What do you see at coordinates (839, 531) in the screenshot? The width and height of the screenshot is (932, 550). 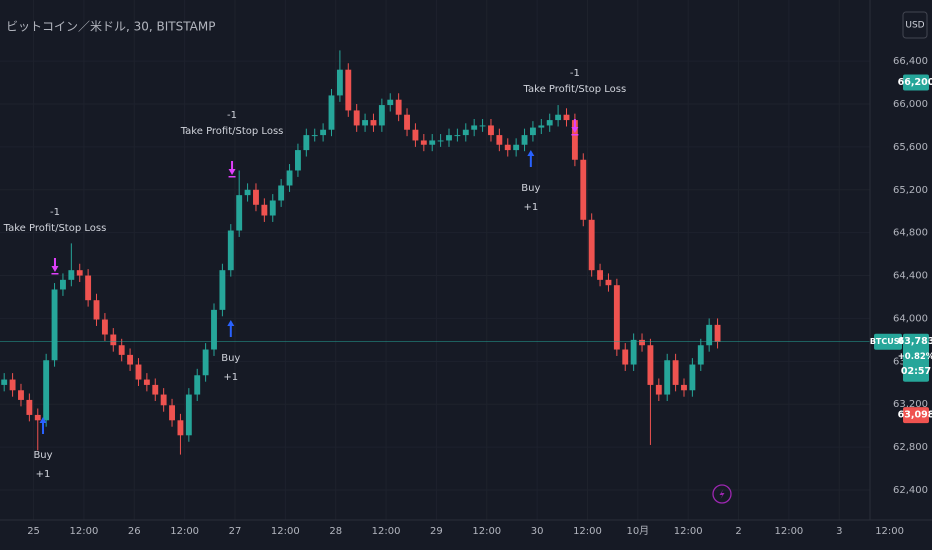 I see `x-tick-label: 3` at bounding box center [839, 531].